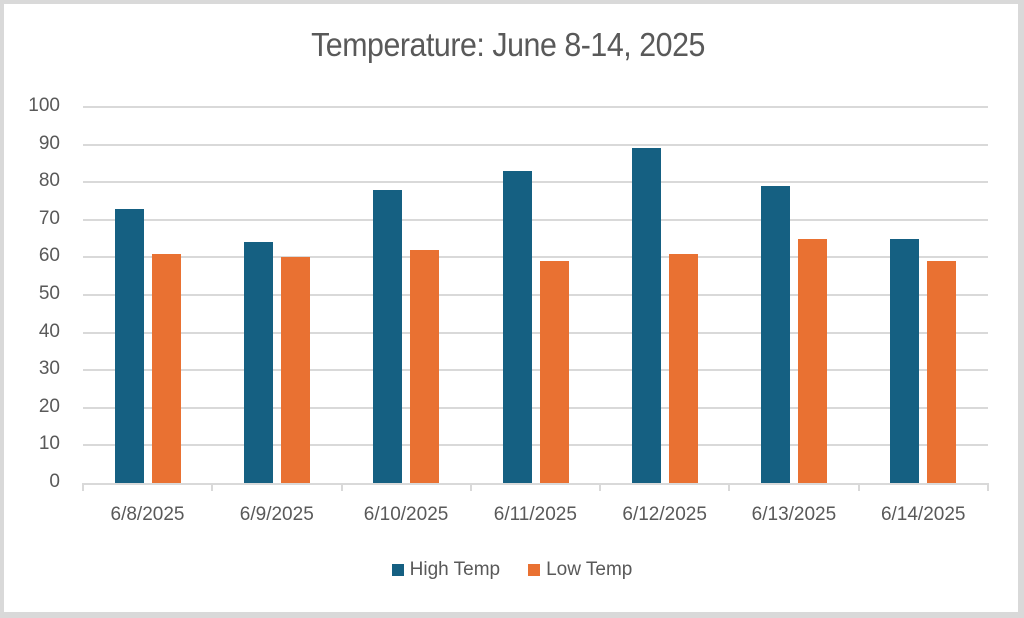 The image size is (1024, 618). Describe the element at coordinates (49, 331) in the screenshot. I see `y-tick-label: 40` at that location.